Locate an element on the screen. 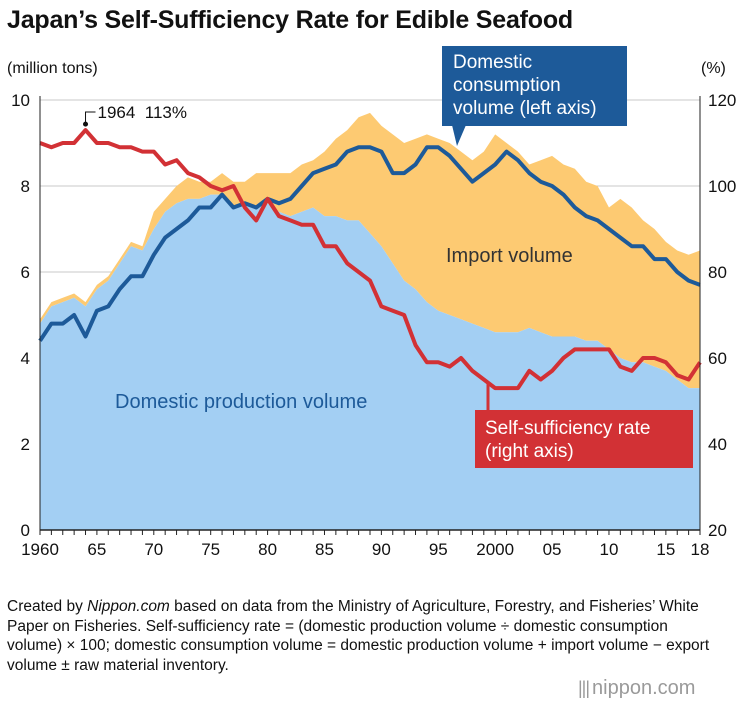  right-tick-label: 20 is located at coordinates (717, 530).